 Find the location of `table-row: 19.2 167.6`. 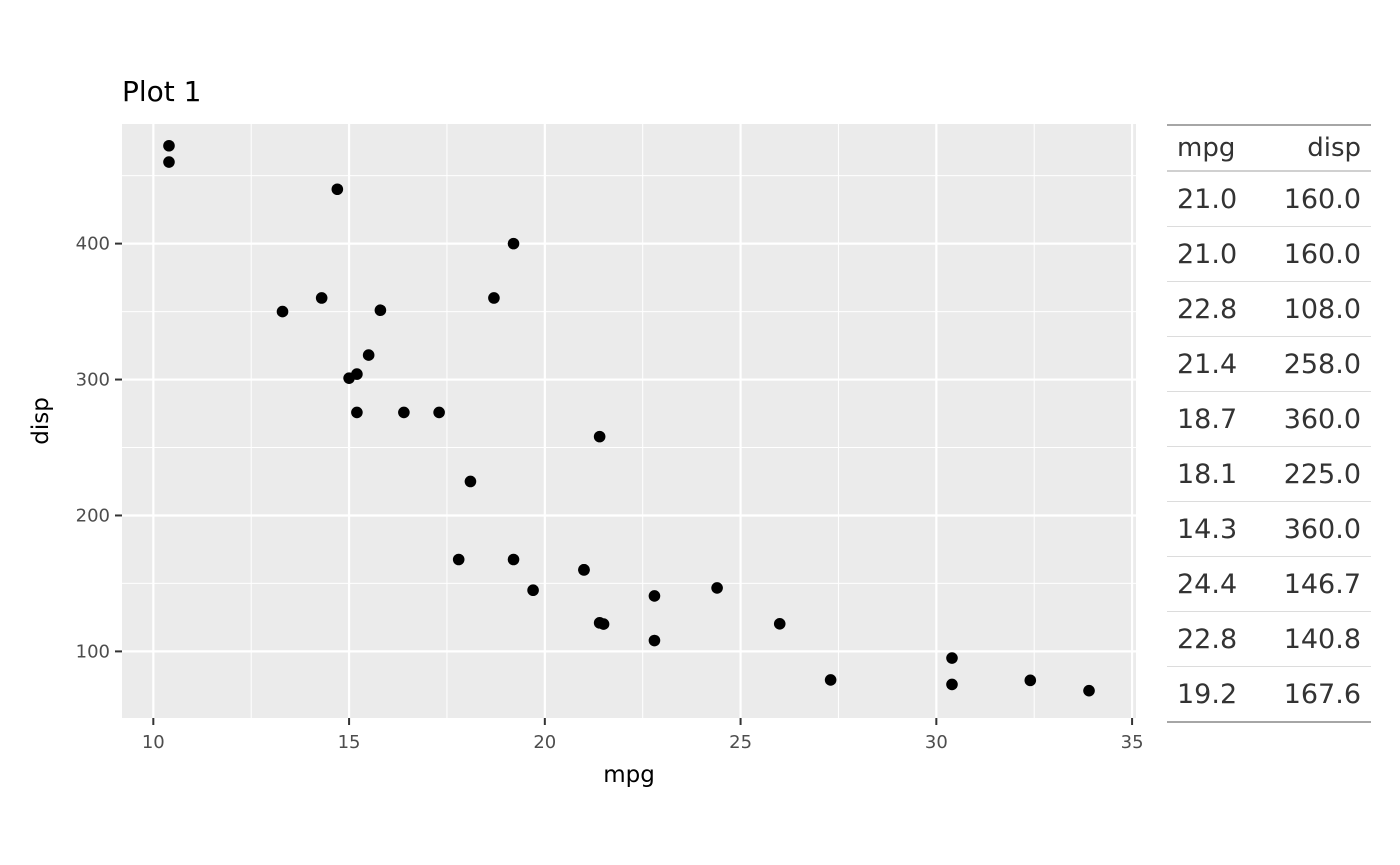

table-row: 19.2 167.6 is located at coordinates (1269, 694).